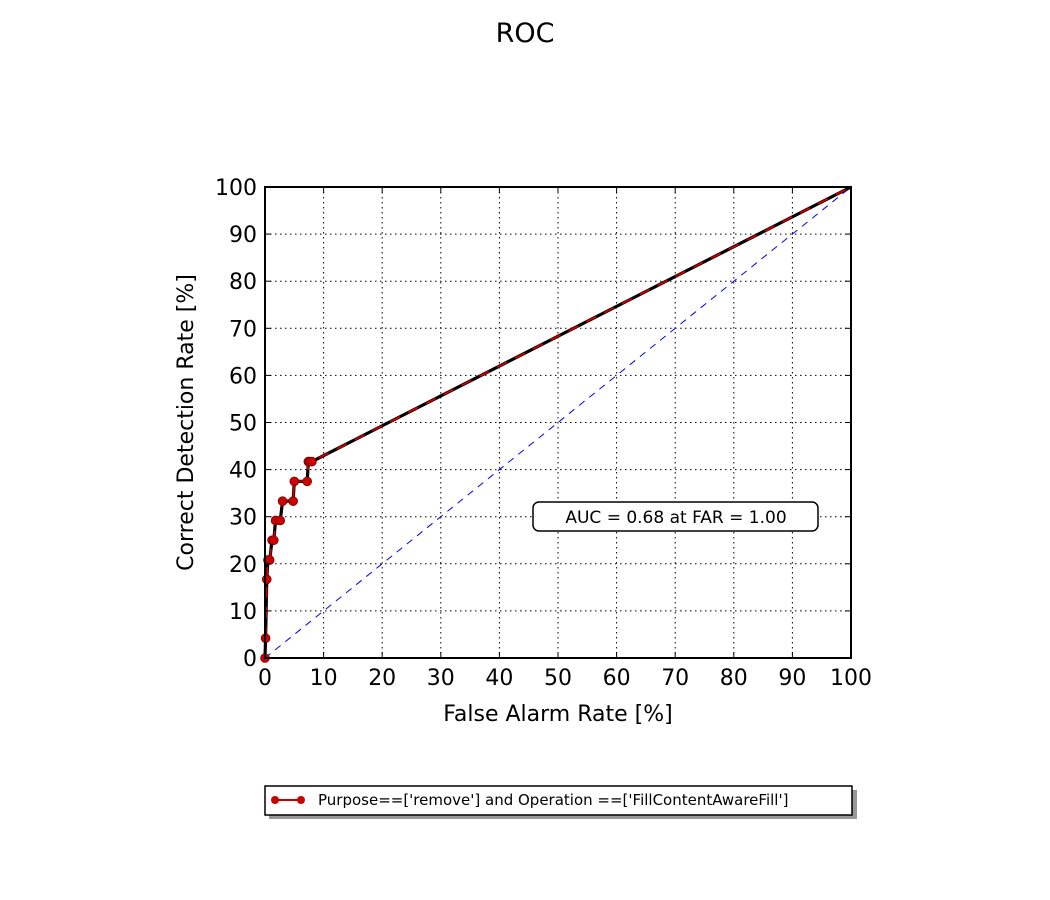 This screenshot has height=900, width=1050. Describe the element at coordinates (236, 188) in the screenshot. I see `y-tick-label: 100` at that location.